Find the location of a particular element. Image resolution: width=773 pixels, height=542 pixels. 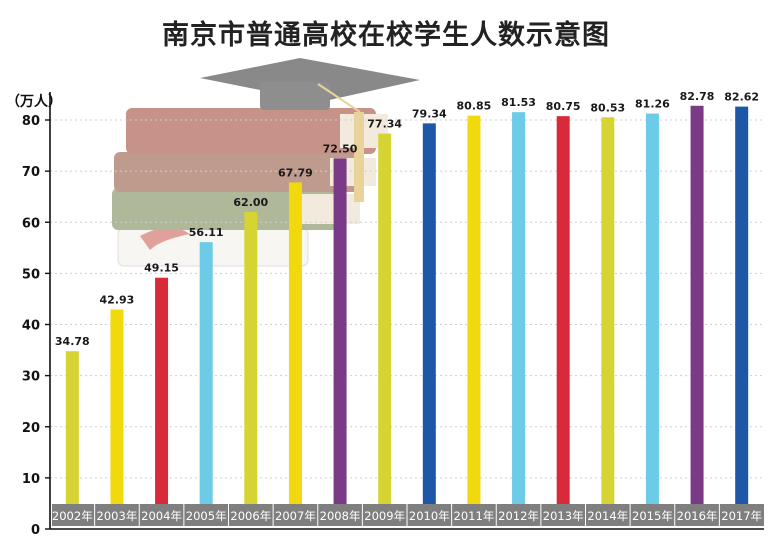

bar-value-label: 80.85 is located at coordinates (474, 106).